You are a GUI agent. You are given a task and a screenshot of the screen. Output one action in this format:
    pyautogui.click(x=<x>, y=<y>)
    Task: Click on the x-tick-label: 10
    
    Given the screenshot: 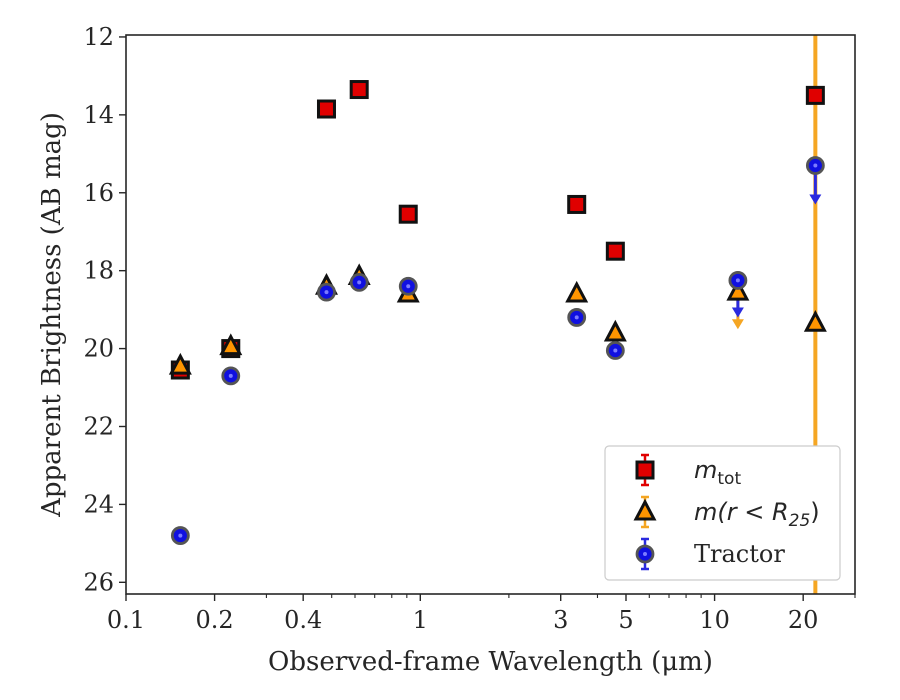 What is the action you would take?
    pyautogui.click(x=714, y=620)
    